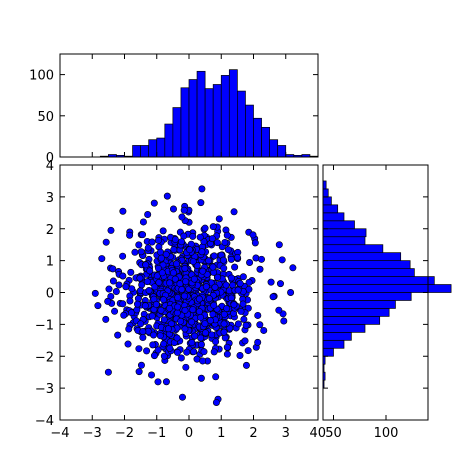  What do you see at coordinates (333, 433) in the screenshot?
I see `right-histogram-x-tick-label: 50` at bounding box center [333, 433].